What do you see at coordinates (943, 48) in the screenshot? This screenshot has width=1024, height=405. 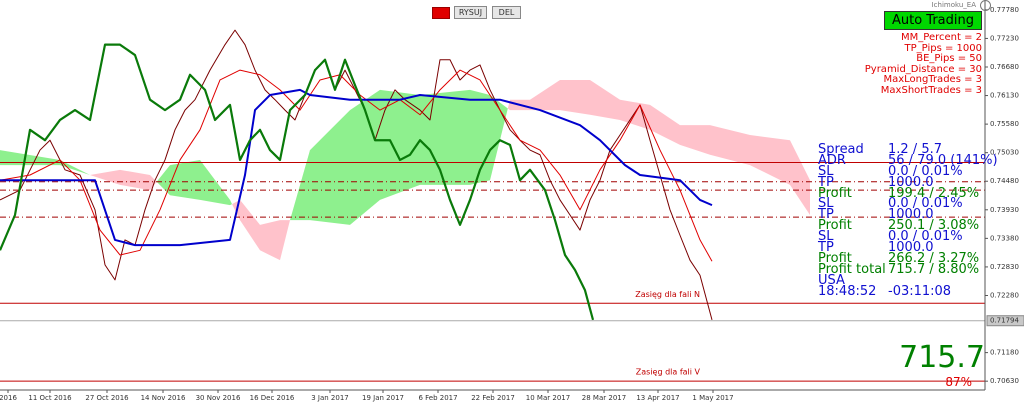 I see `ea-param: TP_Pips = 1000` at bounding box center [943, 48].